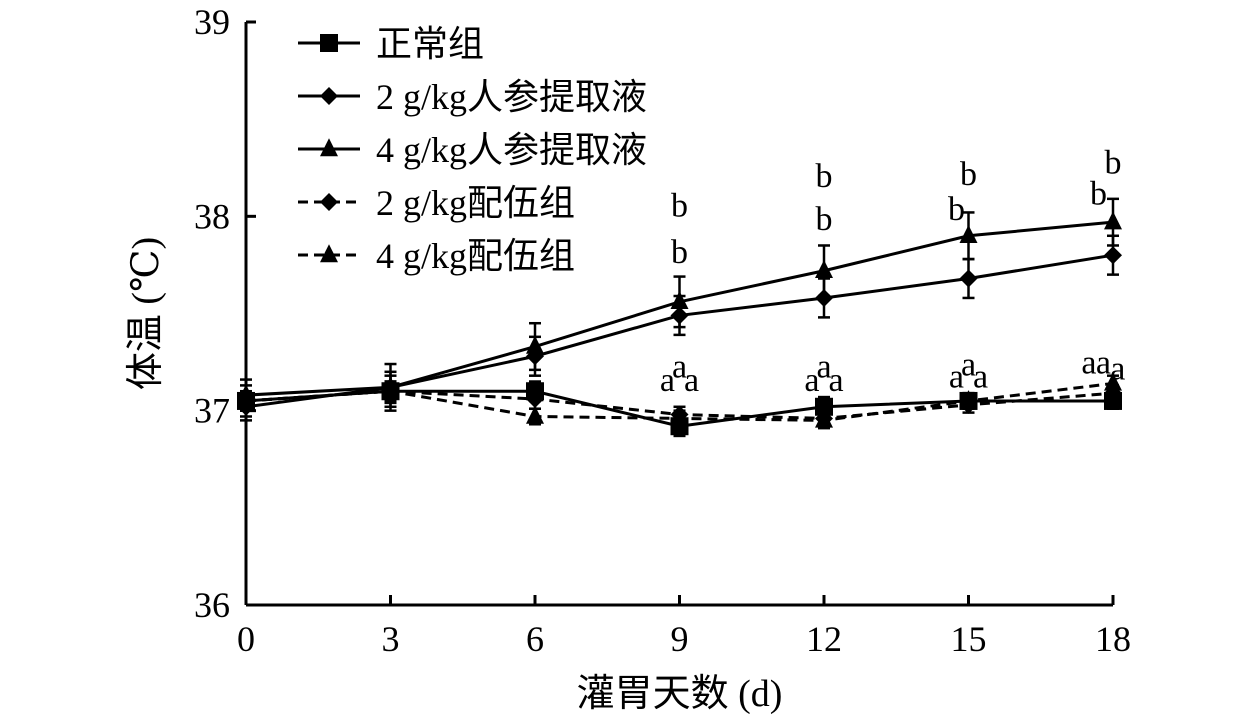  I want to click on x-axis-title: 灌胃天数 (d), so click(680, 694).